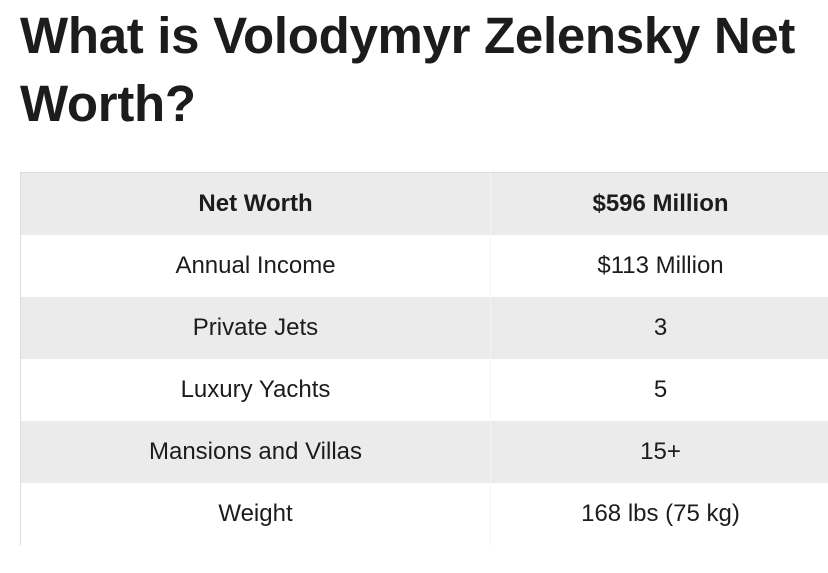  I want to click on table-row: Weight 168 lbs (75 kg), so click(424, 514).